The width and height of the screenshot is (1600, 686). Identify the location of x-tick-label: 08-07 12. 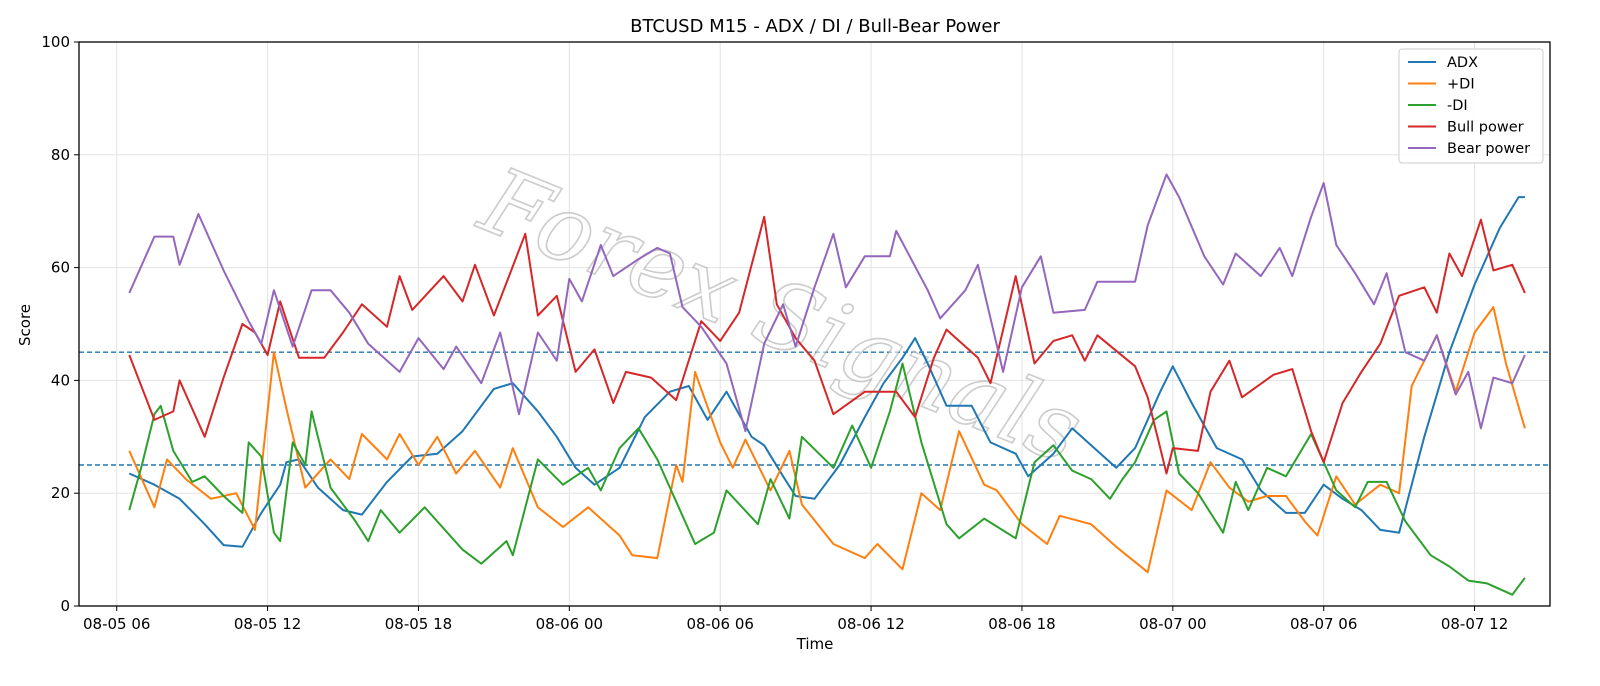
(1474, 624).